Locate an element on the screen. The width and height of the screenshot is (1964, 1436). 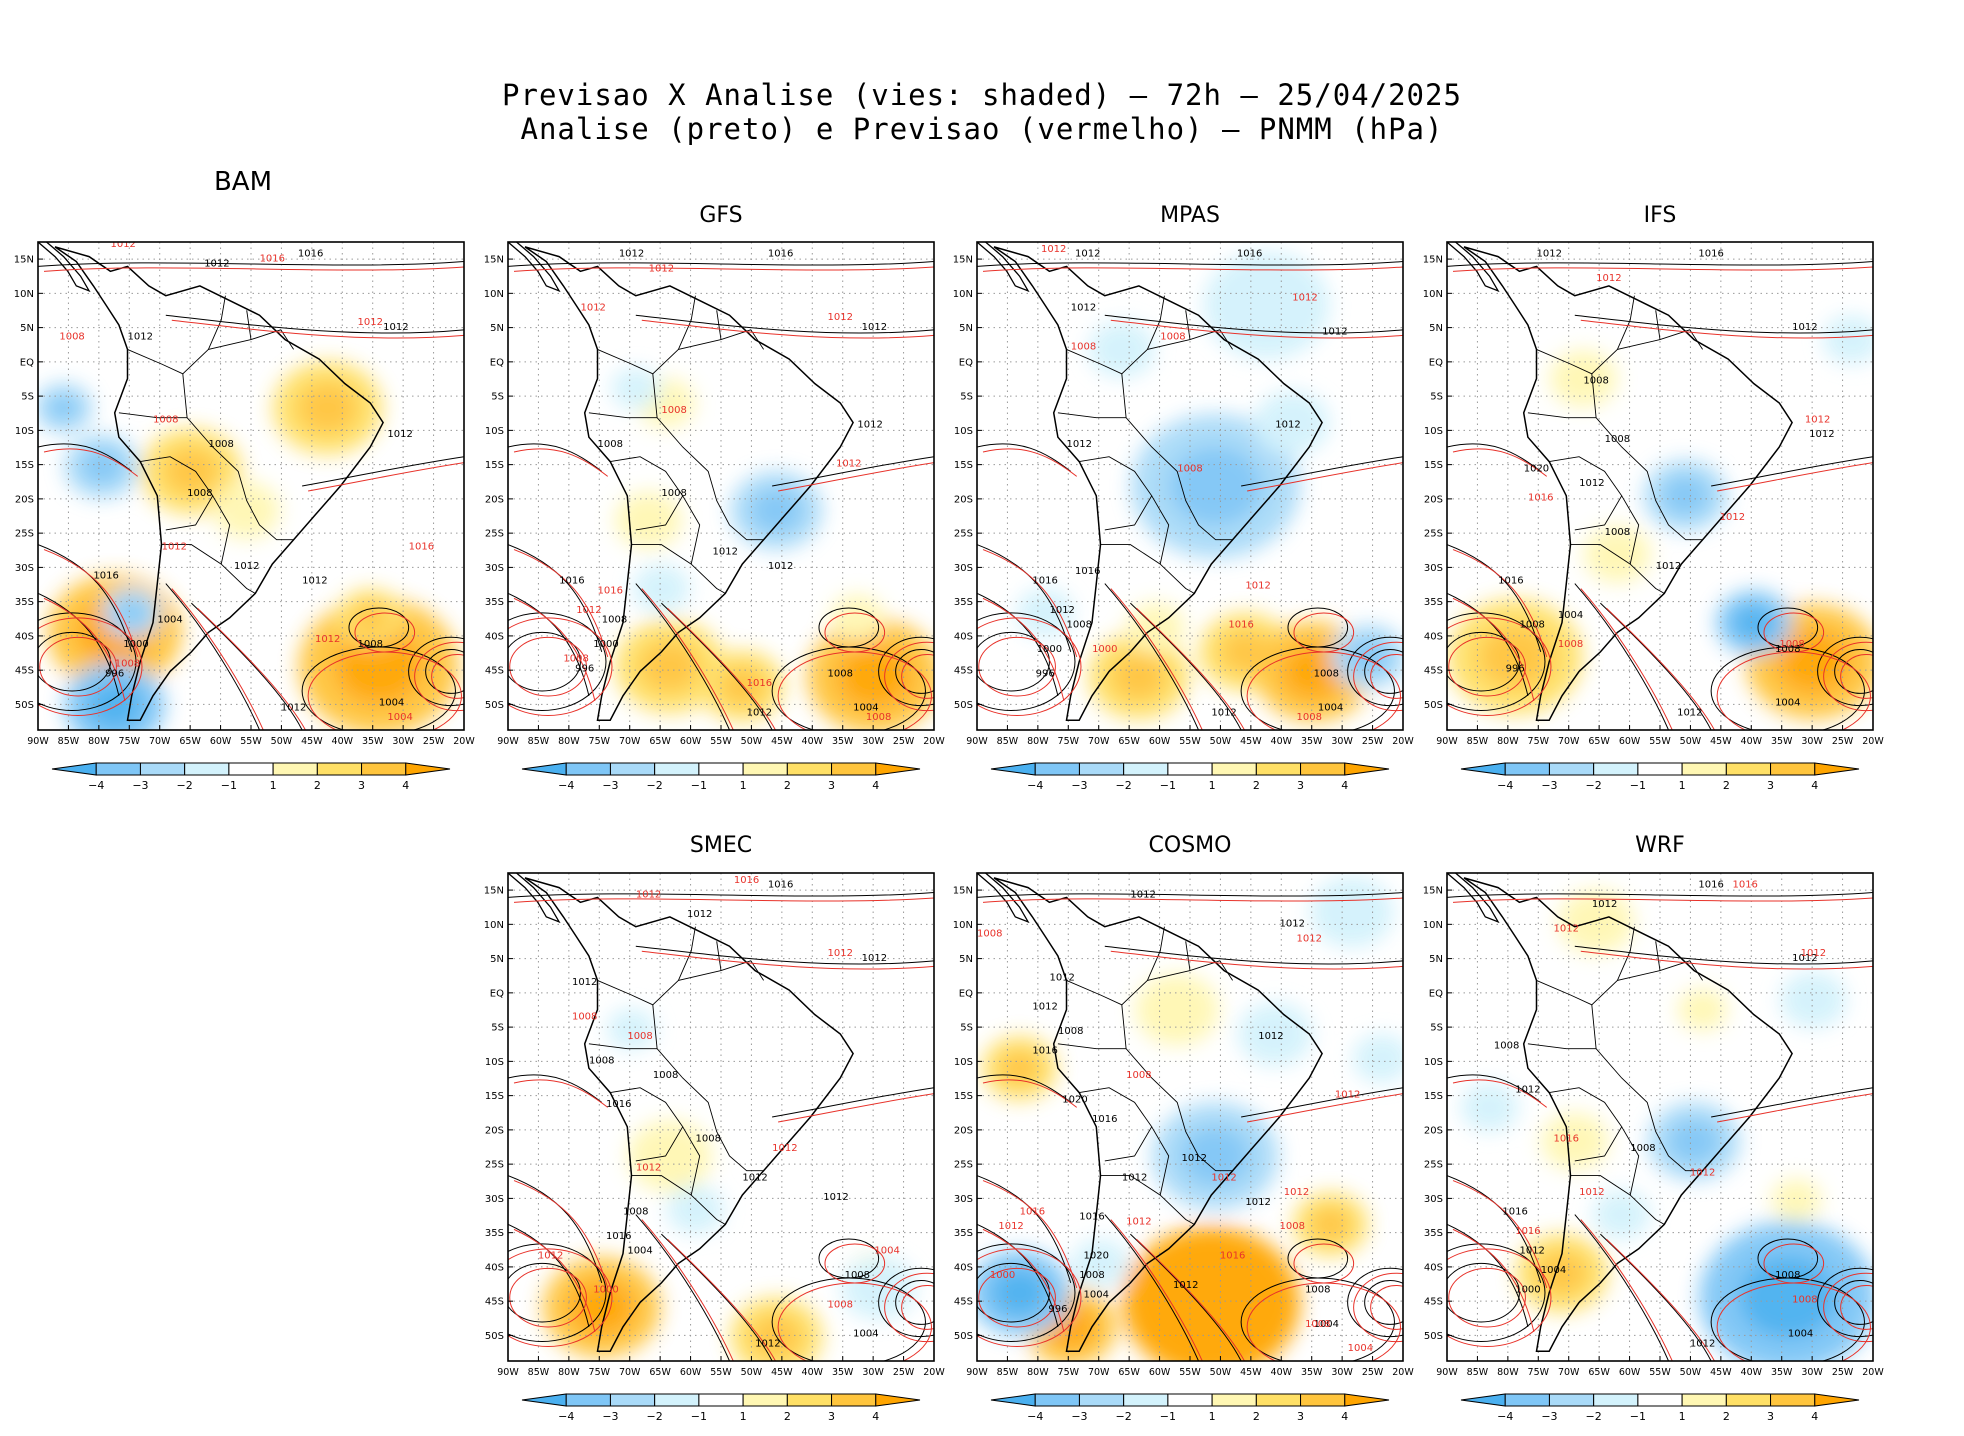
forecast-isobars is located at coordinates (251, 498).